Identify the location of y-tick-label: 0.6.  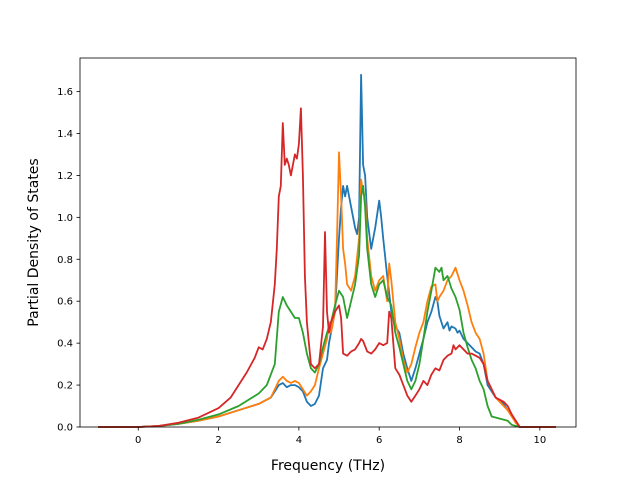
(65, 302).